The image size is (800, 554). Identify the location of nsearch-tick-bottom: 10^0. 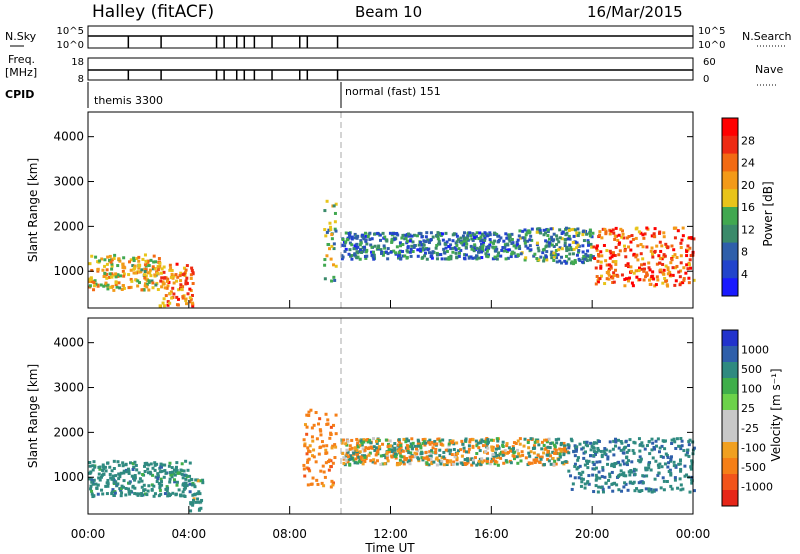
(711, 45).